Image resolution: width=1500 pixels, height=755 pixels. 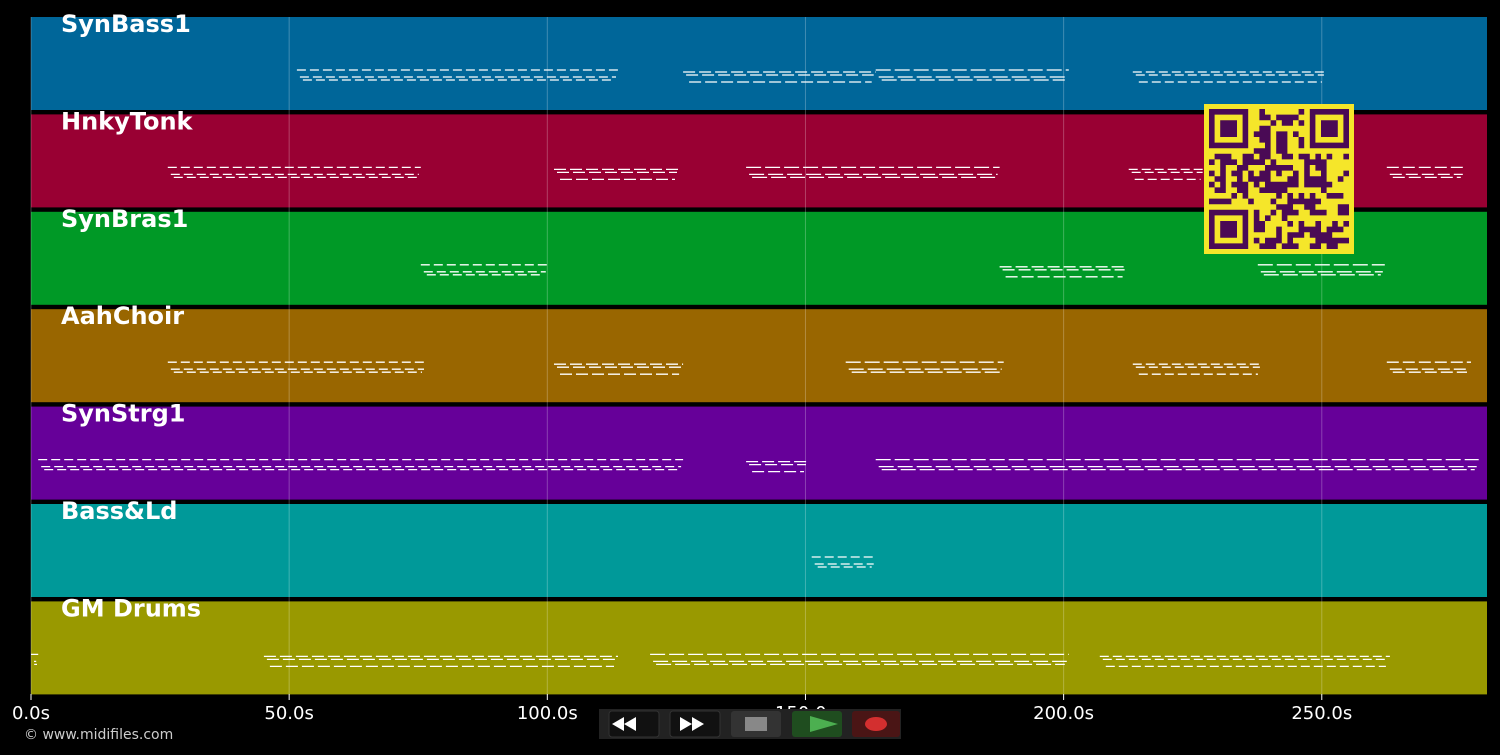 I want to click on x-tick-label: 100.0s, so click(x=547, y=713).